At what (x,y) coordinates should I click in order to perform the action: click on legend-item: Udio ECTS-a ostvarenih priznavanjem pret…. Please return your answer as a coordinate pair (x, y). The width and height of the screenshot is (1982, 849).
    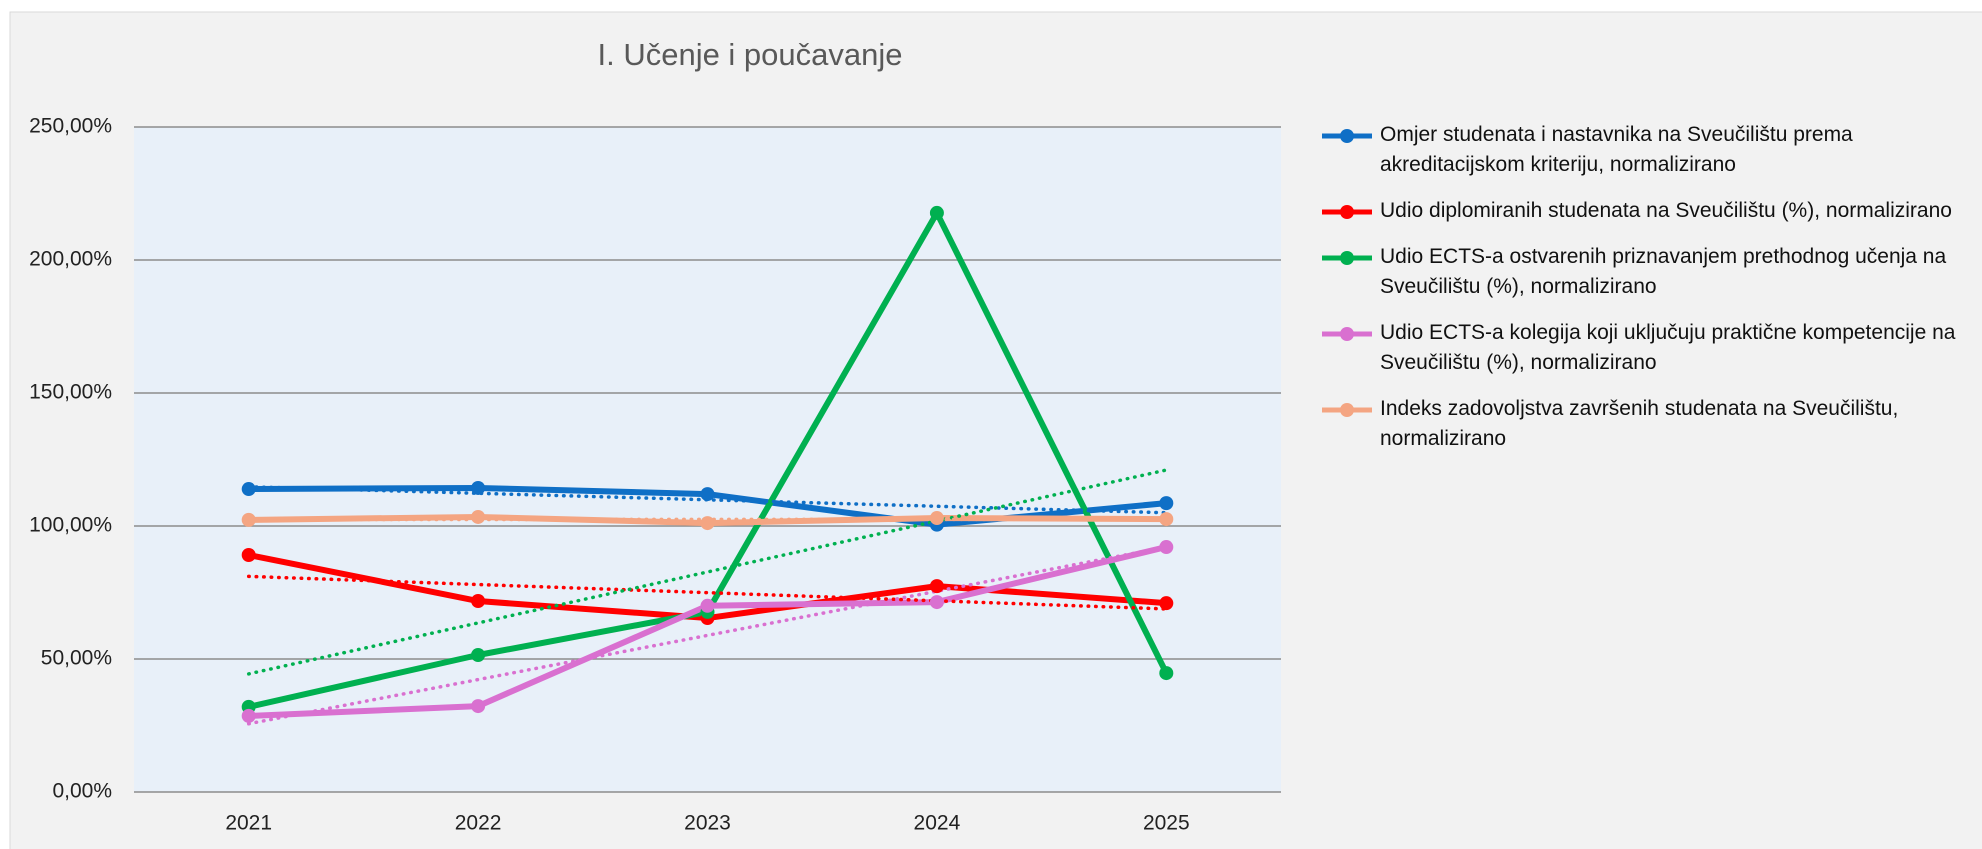
    Looking at the image, I should click on (1648, 272).